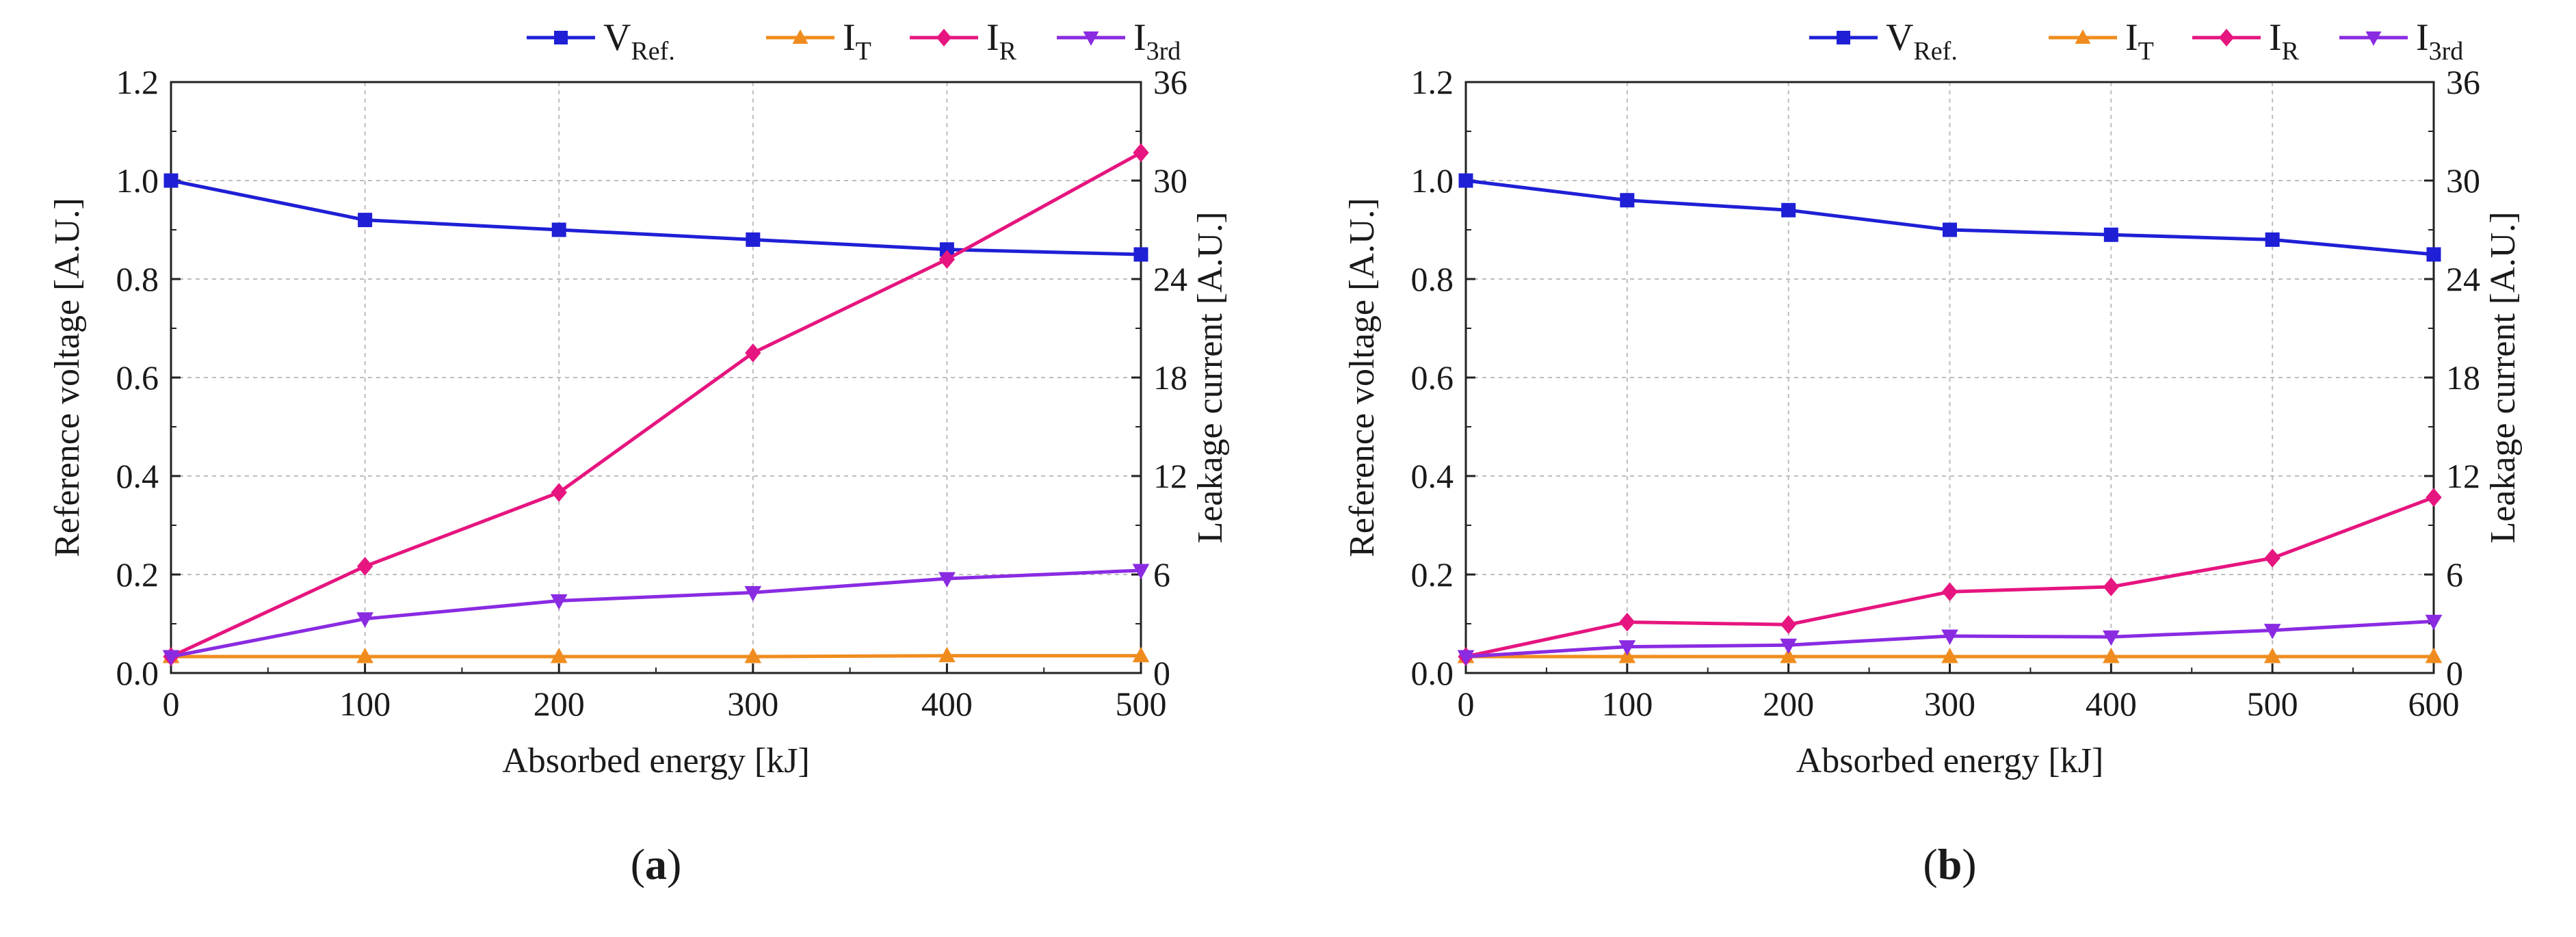 The image size is (2576, 937). What do you see at coordinates (1466, 704) in the screenshot?
I see `x-tick-label: 0` at bounding box center [1466, 704].